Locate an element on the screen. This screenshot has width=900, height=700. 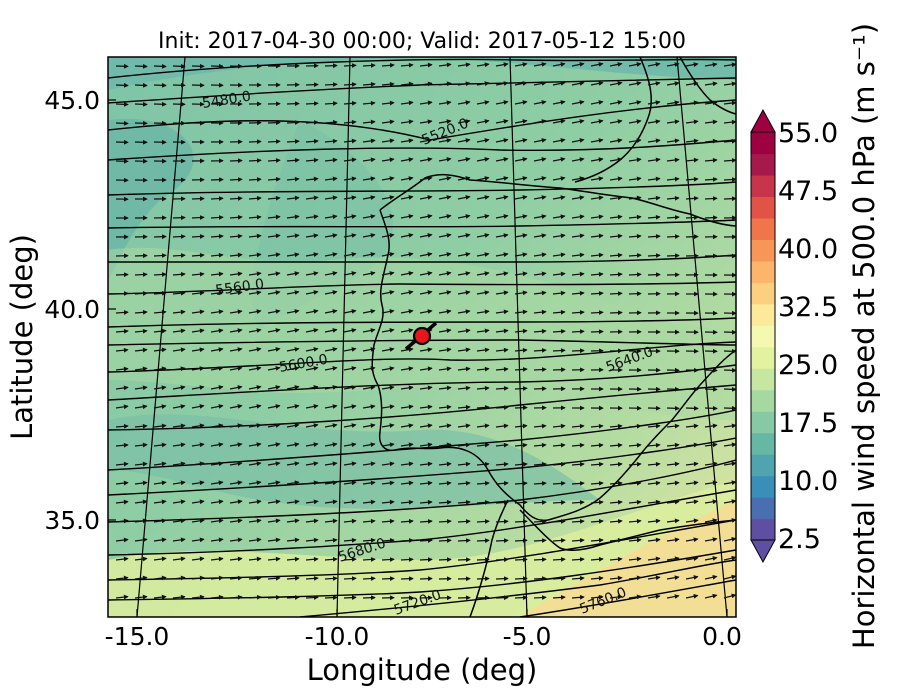
y-axis-label: Latitude (deg) is located at coordinates (22, 337).